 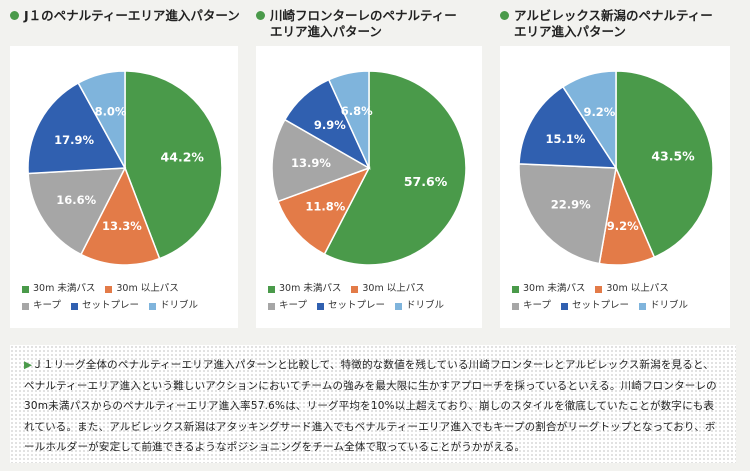 I want to click on chart-title-j1: J１のペナルティーエリア進入パターン, so click(x=125, y=24).